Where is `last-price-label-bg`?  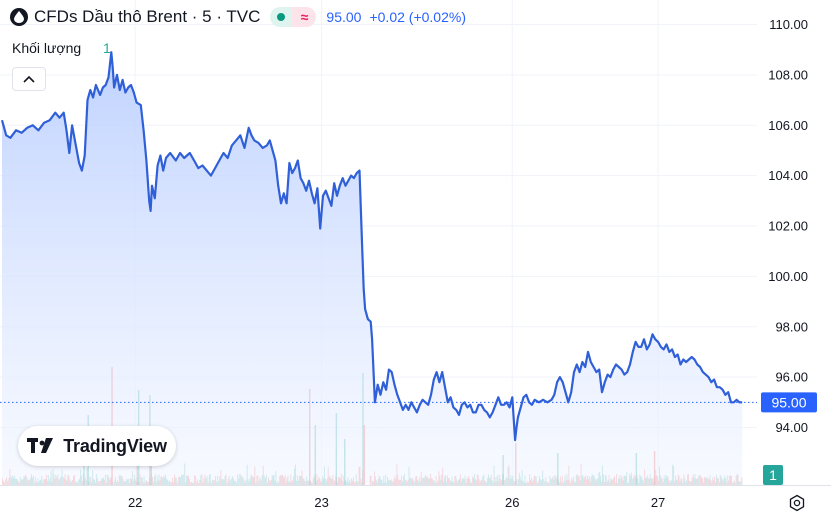
last-price-label-bg is located at coordinates (789, 402).